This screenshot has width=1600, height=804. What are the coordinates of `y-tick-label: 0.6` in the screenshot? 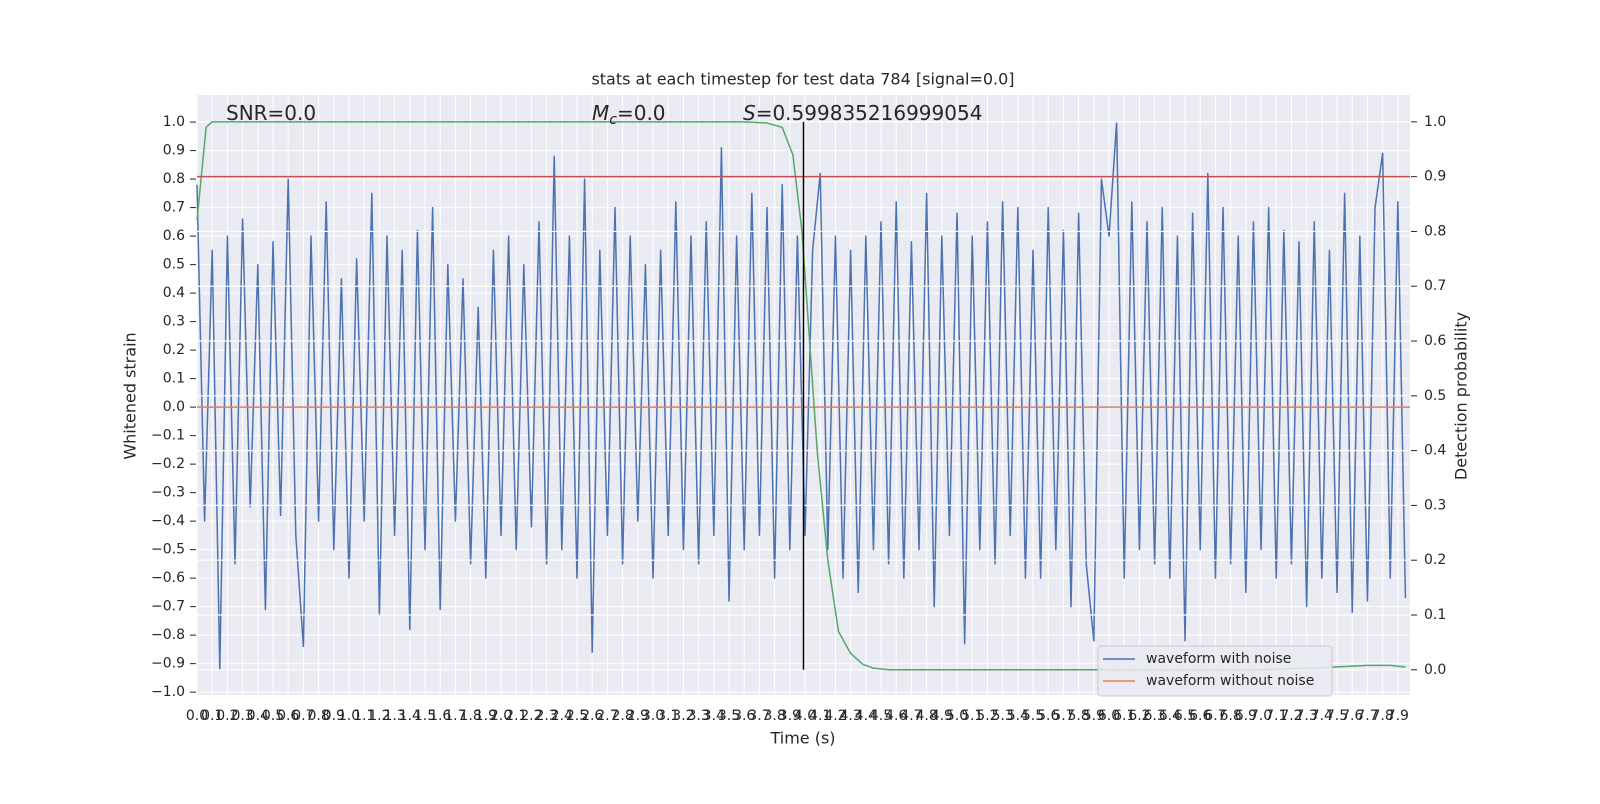 It's located at (174, 236).